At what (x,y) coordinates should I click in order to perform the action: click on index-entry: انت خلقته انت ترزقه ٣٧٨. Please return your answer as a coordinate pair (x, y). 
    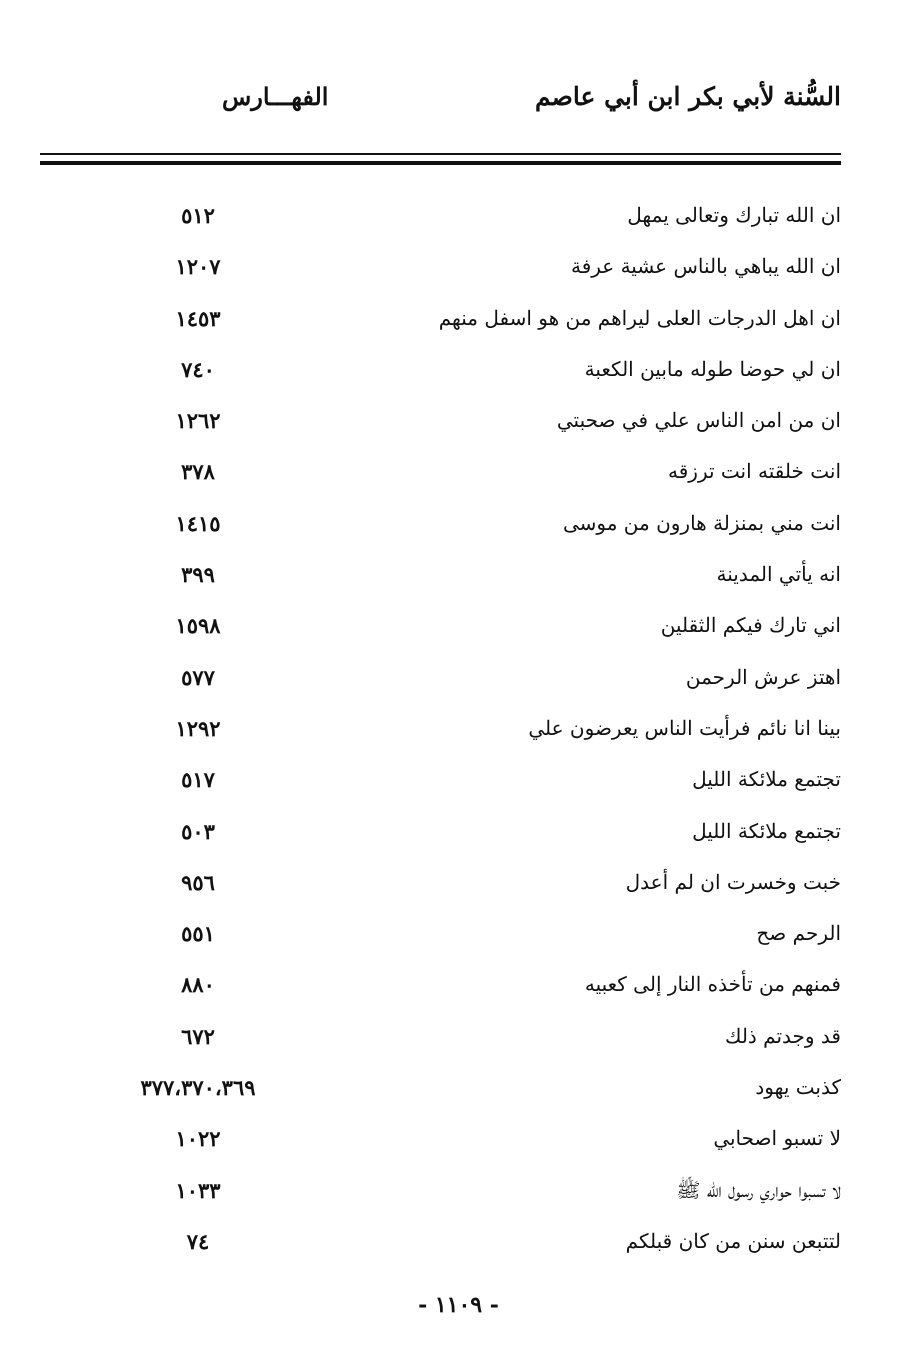
    Looking at the image, I should click on (458, 484).